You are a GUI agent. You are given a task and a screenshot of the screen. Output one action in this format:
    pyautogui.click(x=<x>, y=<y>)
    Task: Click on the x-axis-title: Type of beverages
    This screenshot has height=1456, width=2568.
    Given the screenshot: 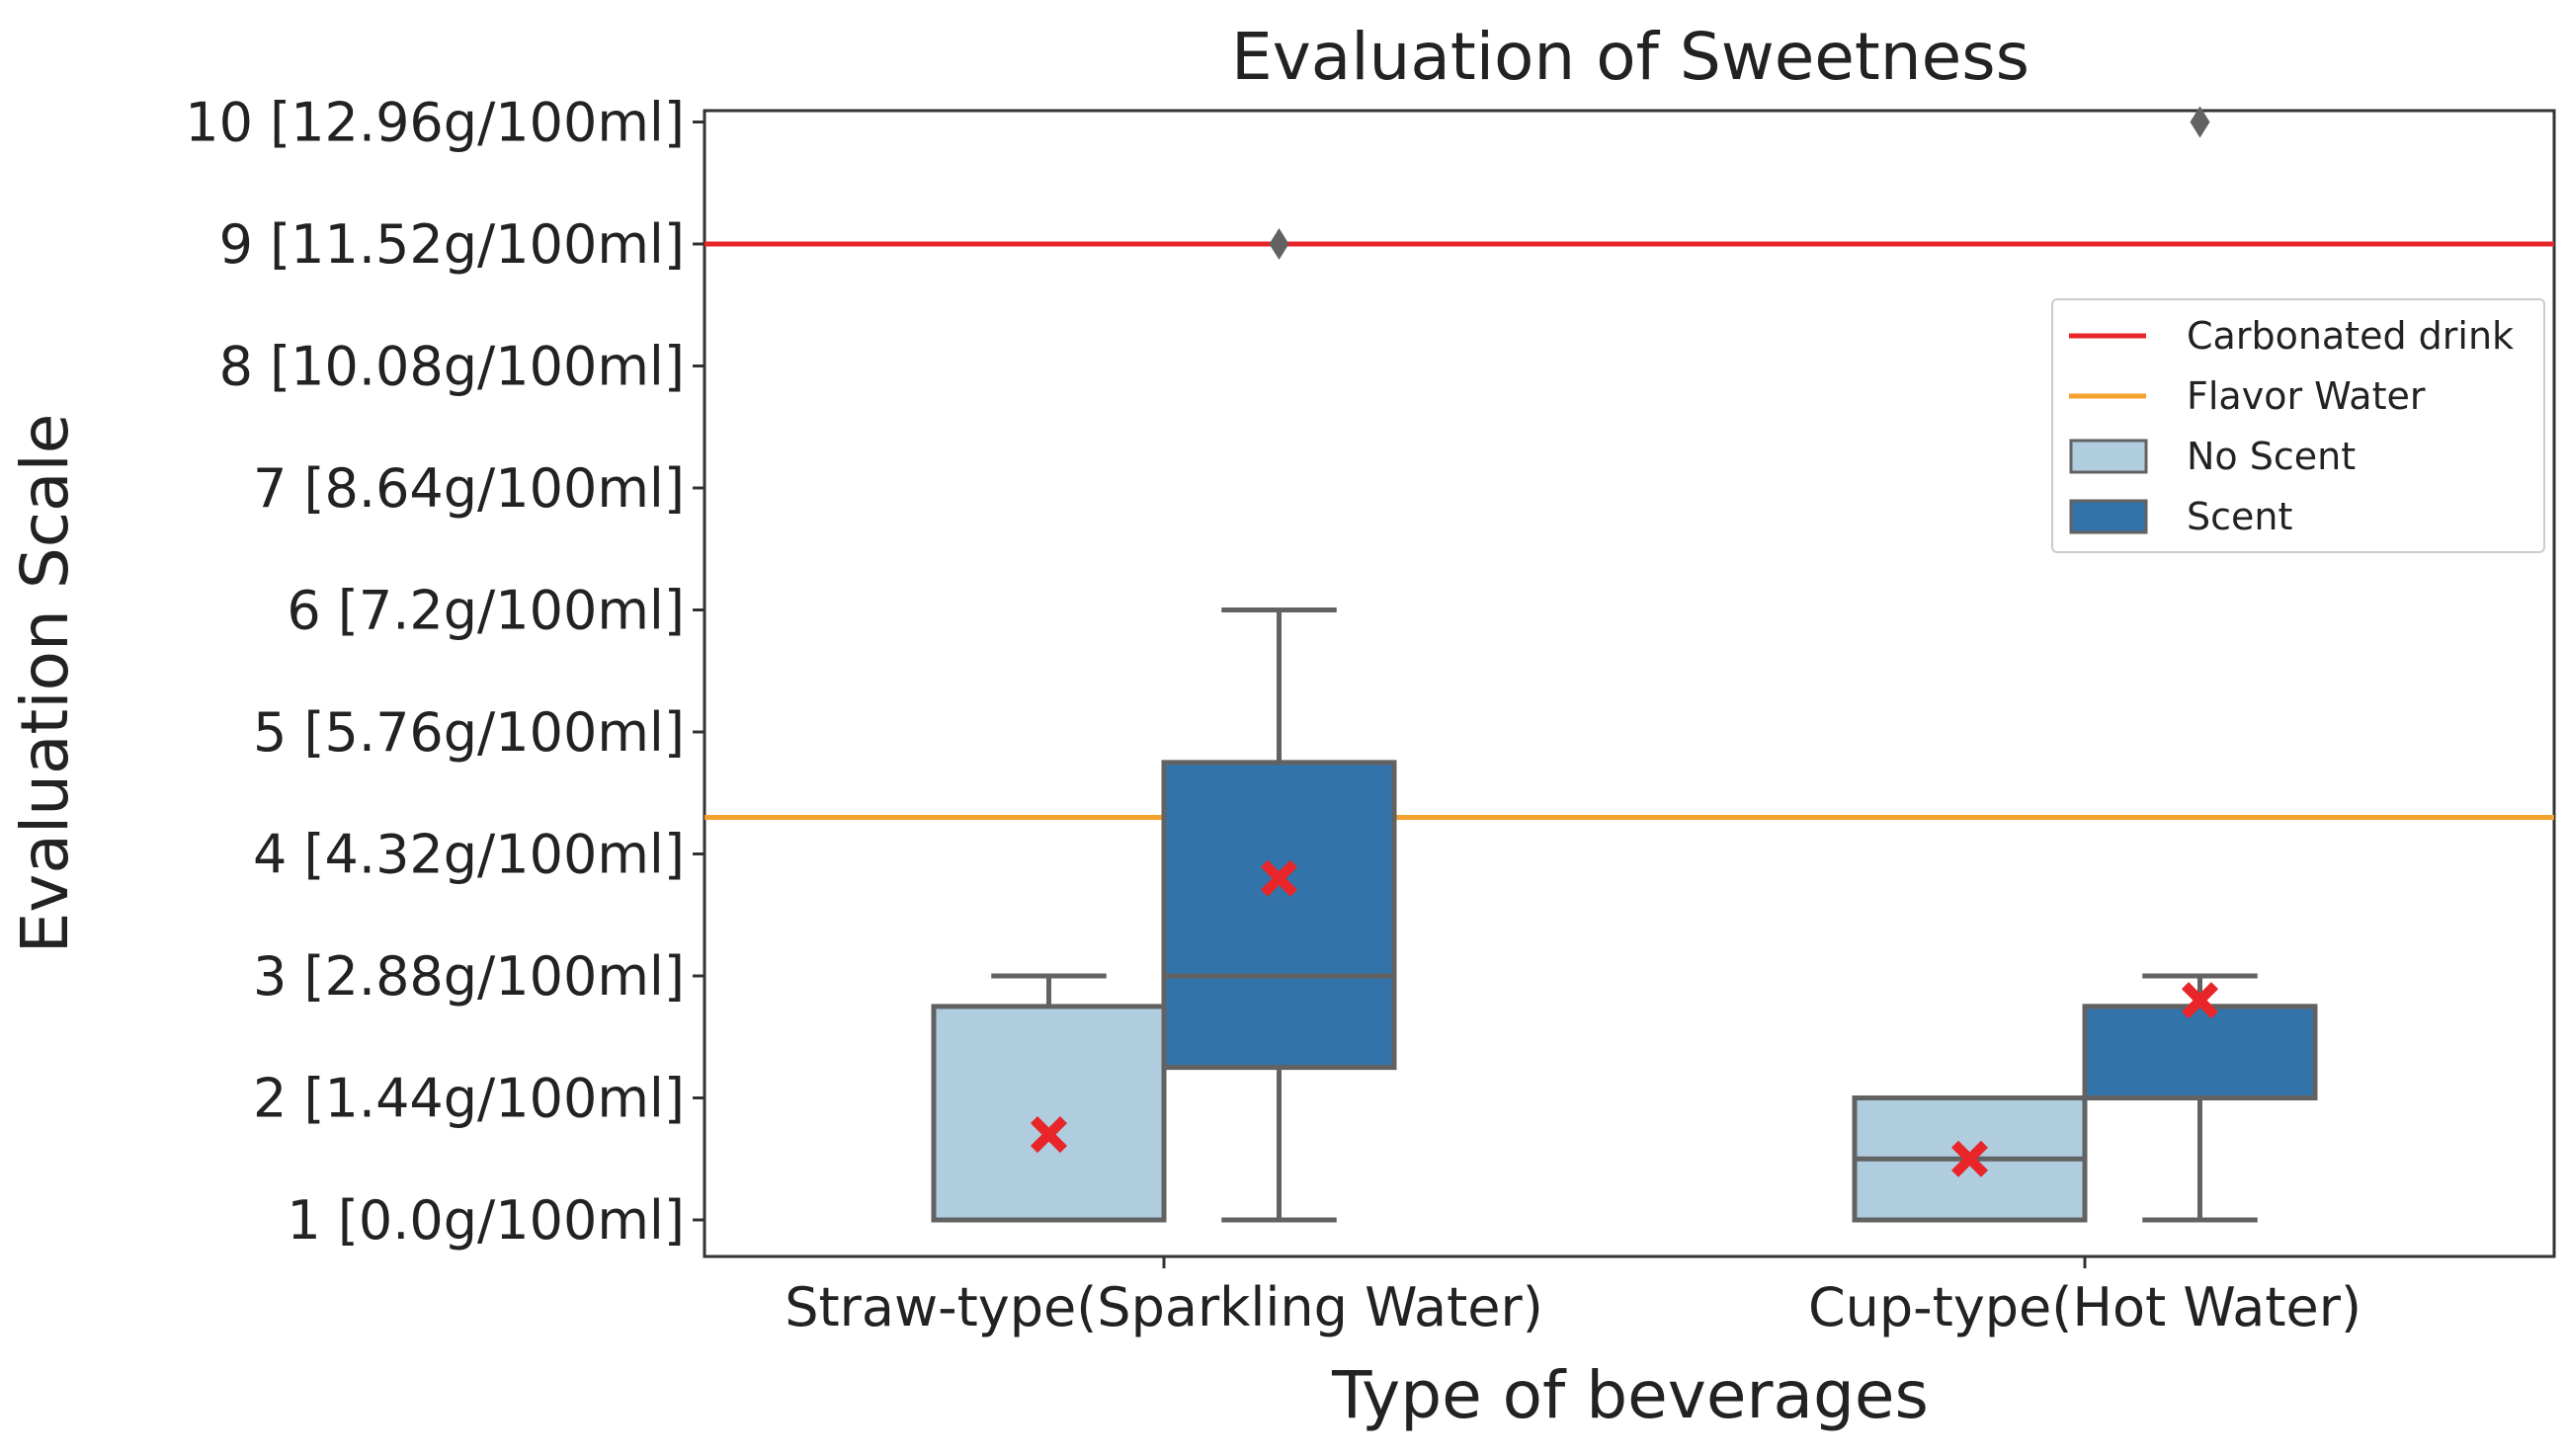 What is the action you would take?
    pyautogui.click(x=1630, y=1395)
    